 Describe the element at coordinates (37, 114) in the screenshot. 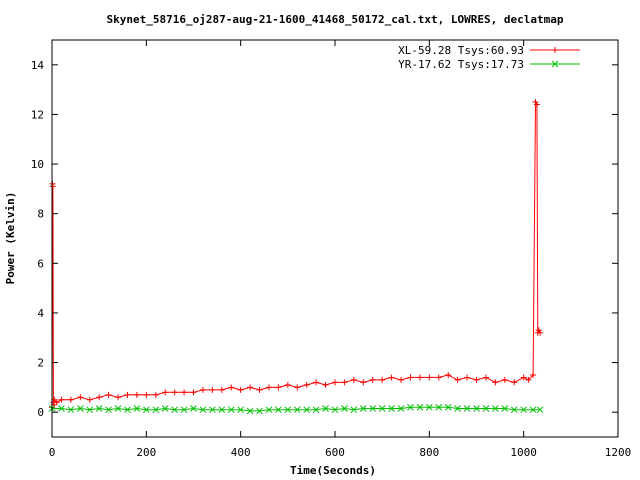

I see `y-tick-label: 12` at that location.